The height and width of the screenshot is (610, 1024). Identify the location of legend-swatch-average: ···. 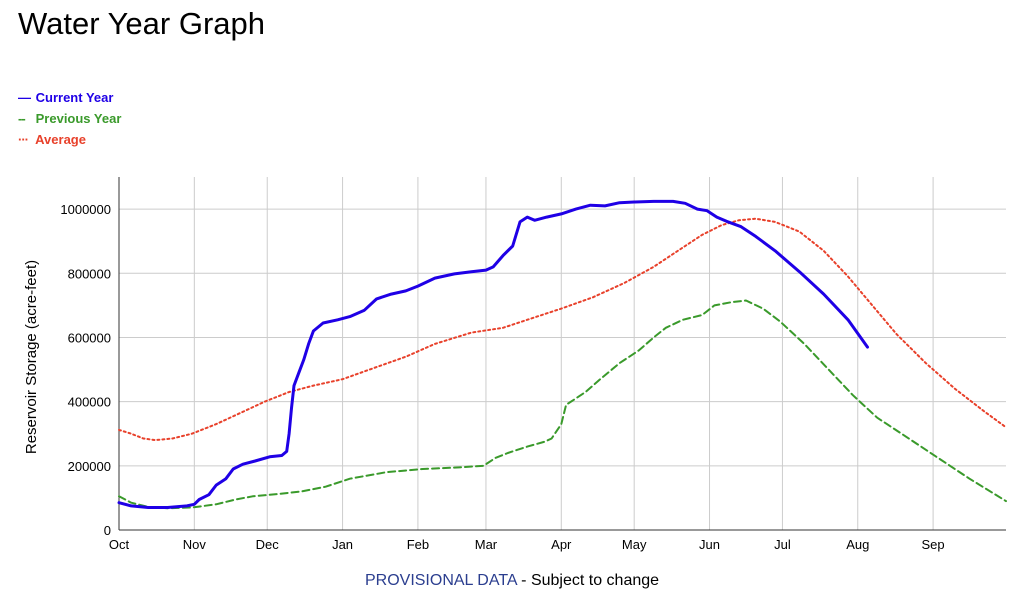
(23, 139).